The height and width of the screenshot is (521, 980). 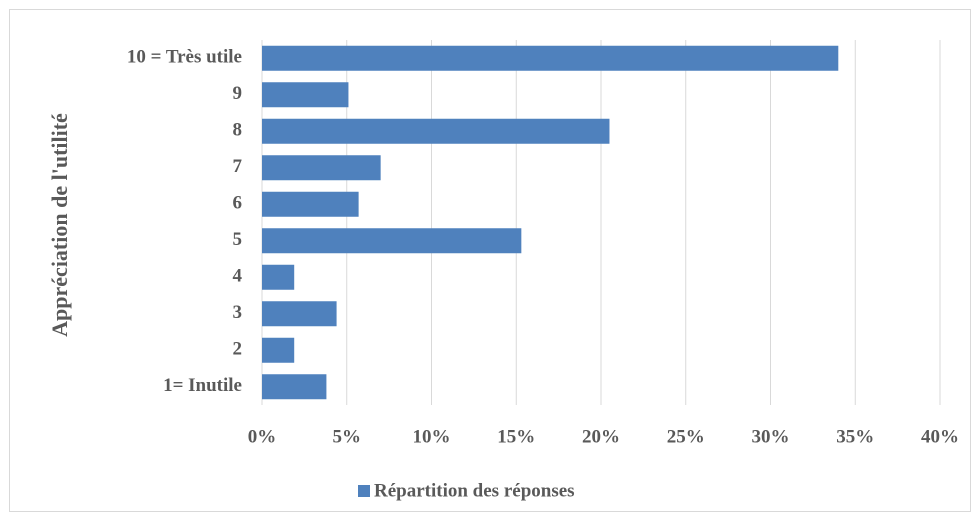 What do you see at coordinates (432, 436) in the screenshot?
I see `x-tick-label: 10%` at bounding box center [432, 436].